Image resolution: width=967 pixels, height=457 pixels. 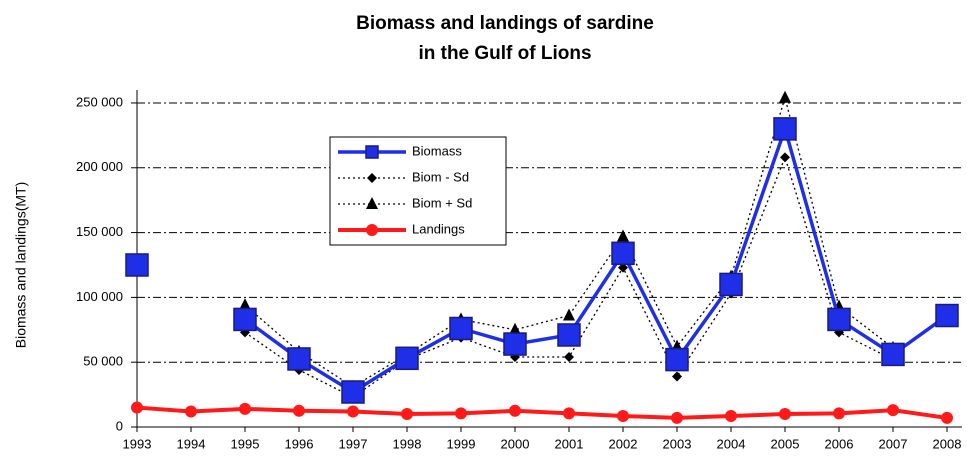 I want to click on x-tick-label: 2006, so click(x=839, y=443).